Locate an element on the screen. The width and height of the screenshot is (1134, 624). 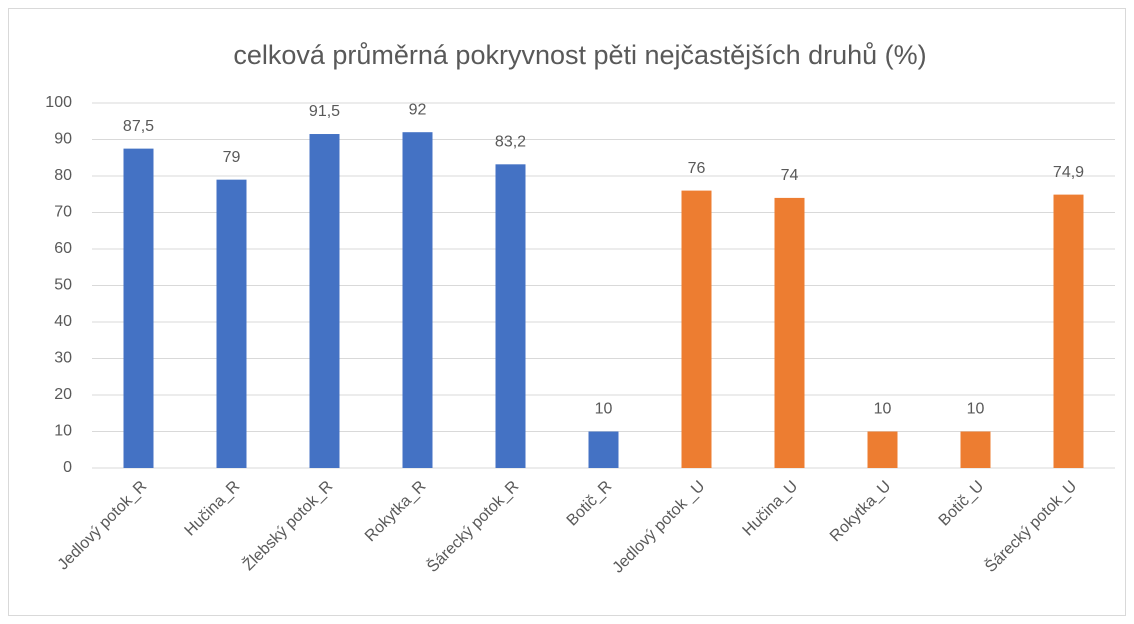
data-label: 92 is located at coordinates (418, 109).